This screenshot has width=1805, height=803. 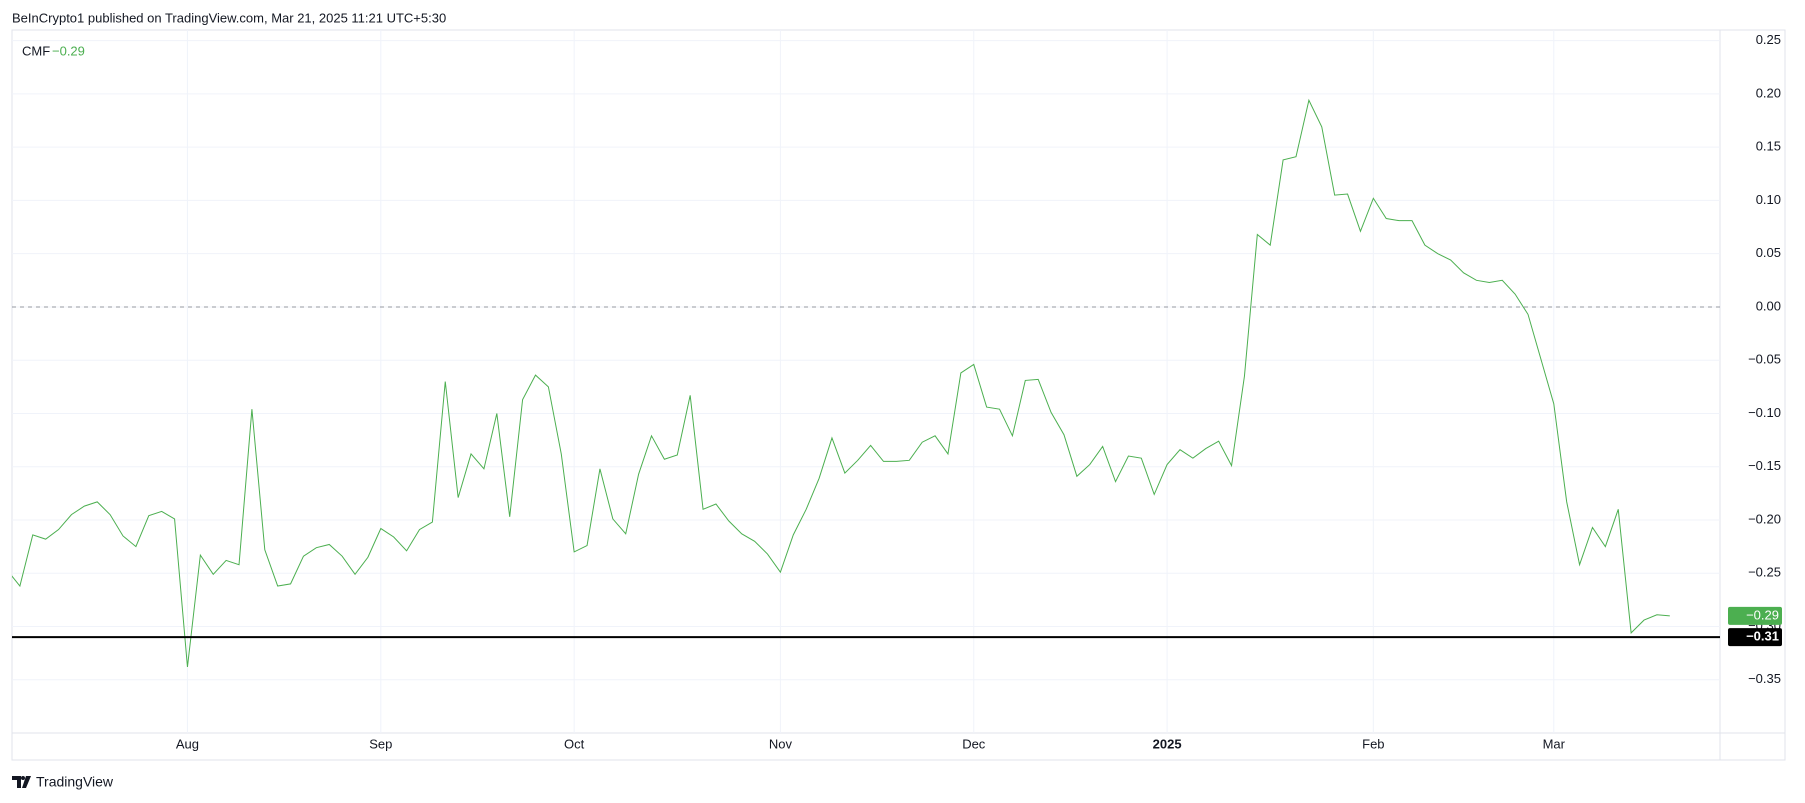 What do you see at coordinates (1768, 92) in the screenshot?
I see `y-tick-label: 0.20` at bounding box center [1768, 92].